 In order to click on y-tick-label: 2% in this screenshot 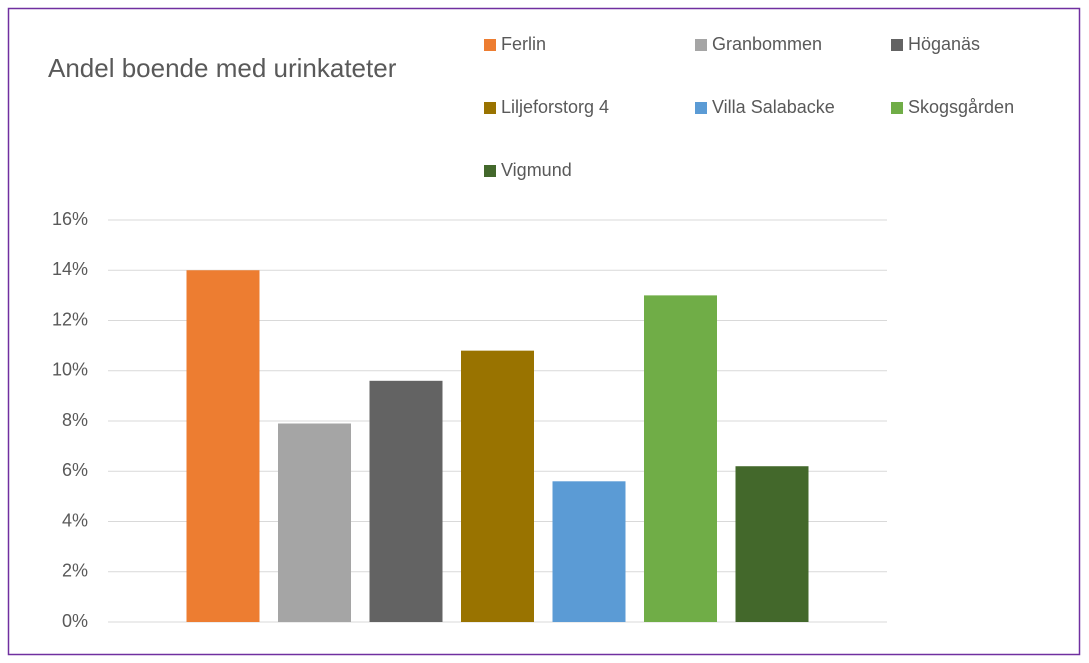, I will do `click(75, 571)`.